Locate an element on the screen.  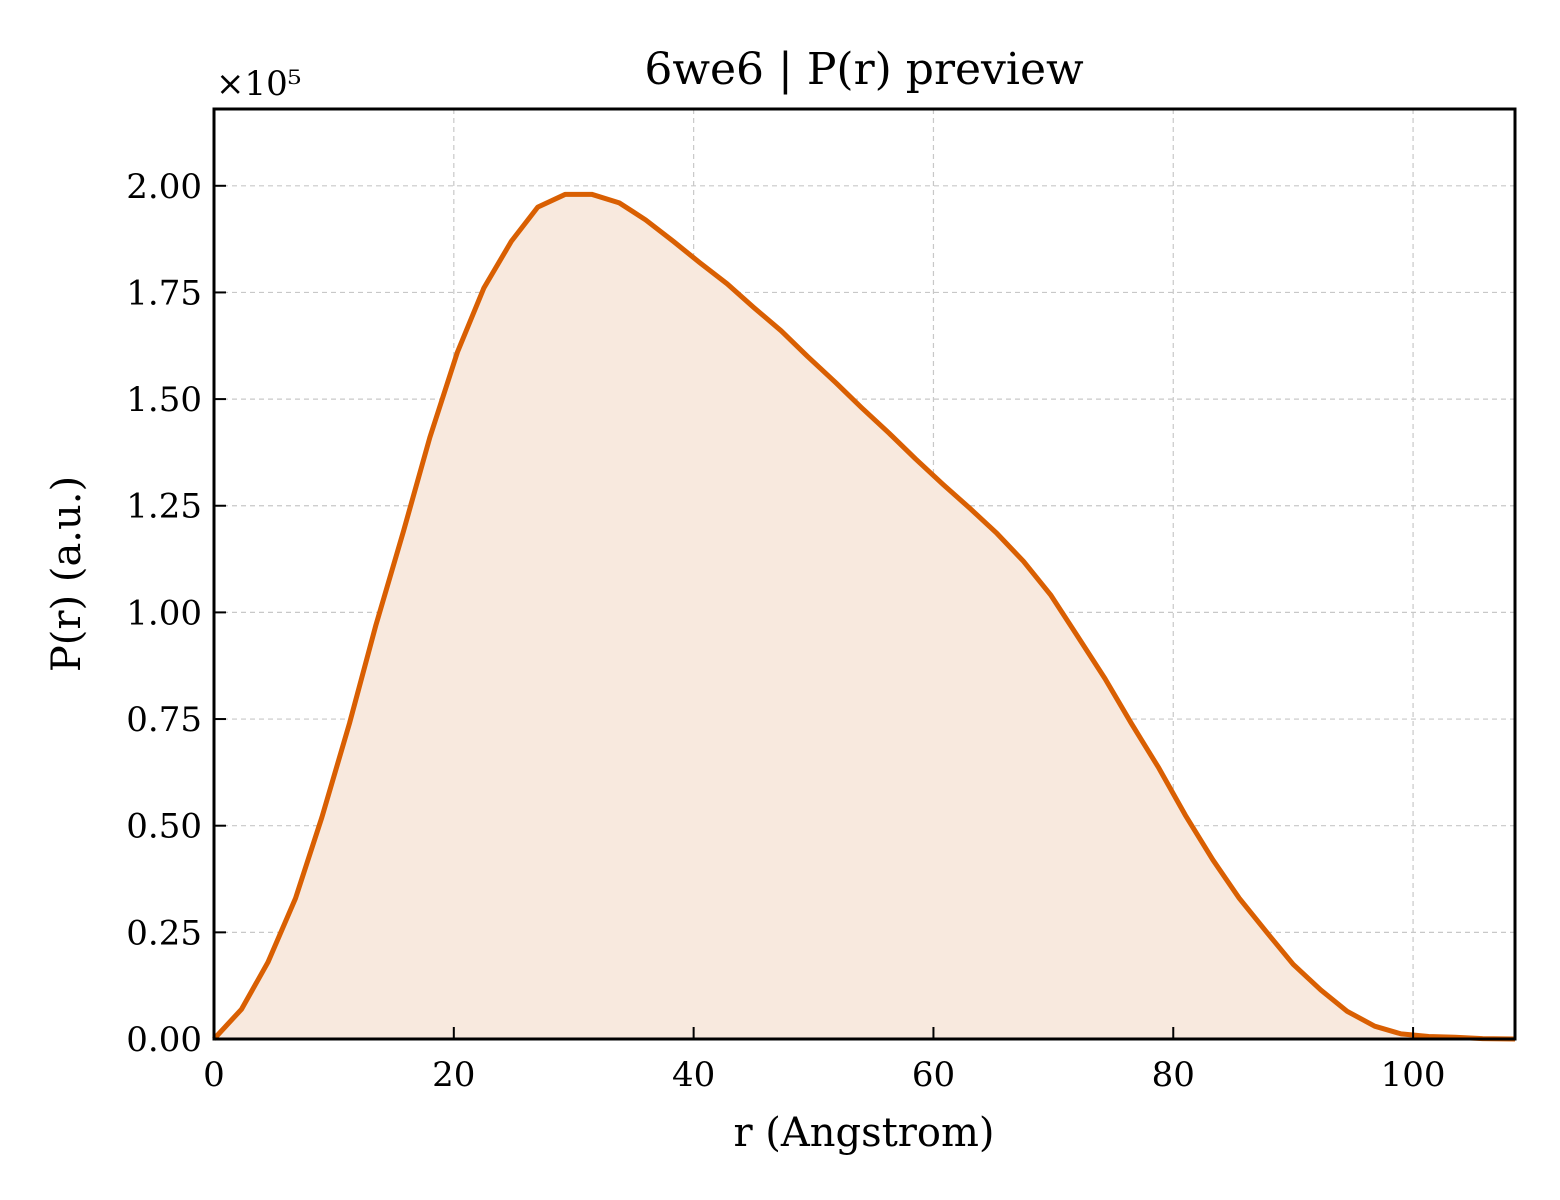
y-tick-label: 0.50 is located at coordinates (164, 827).